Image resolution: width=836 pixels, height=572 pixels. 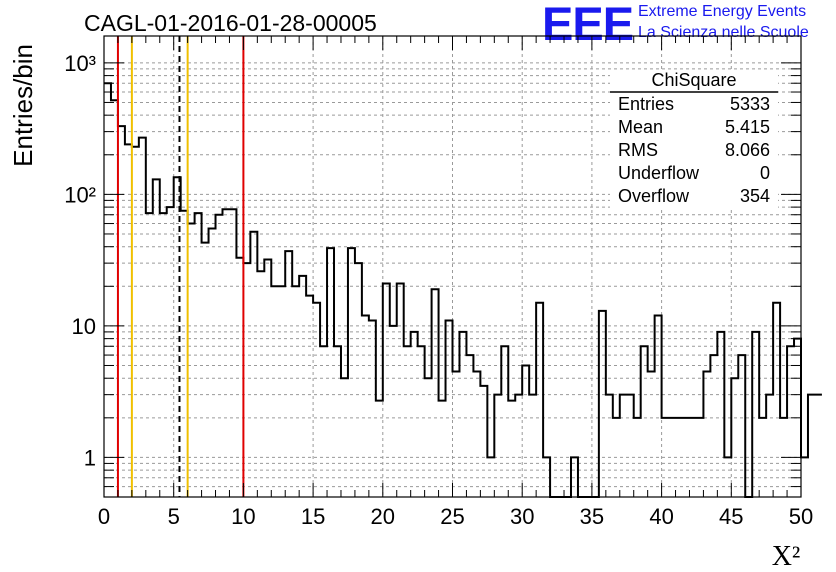 What do you see at coordinates (801, 516) in the screenshot?
I see `x-tick-label: 50` at bounding box center [801, 516].